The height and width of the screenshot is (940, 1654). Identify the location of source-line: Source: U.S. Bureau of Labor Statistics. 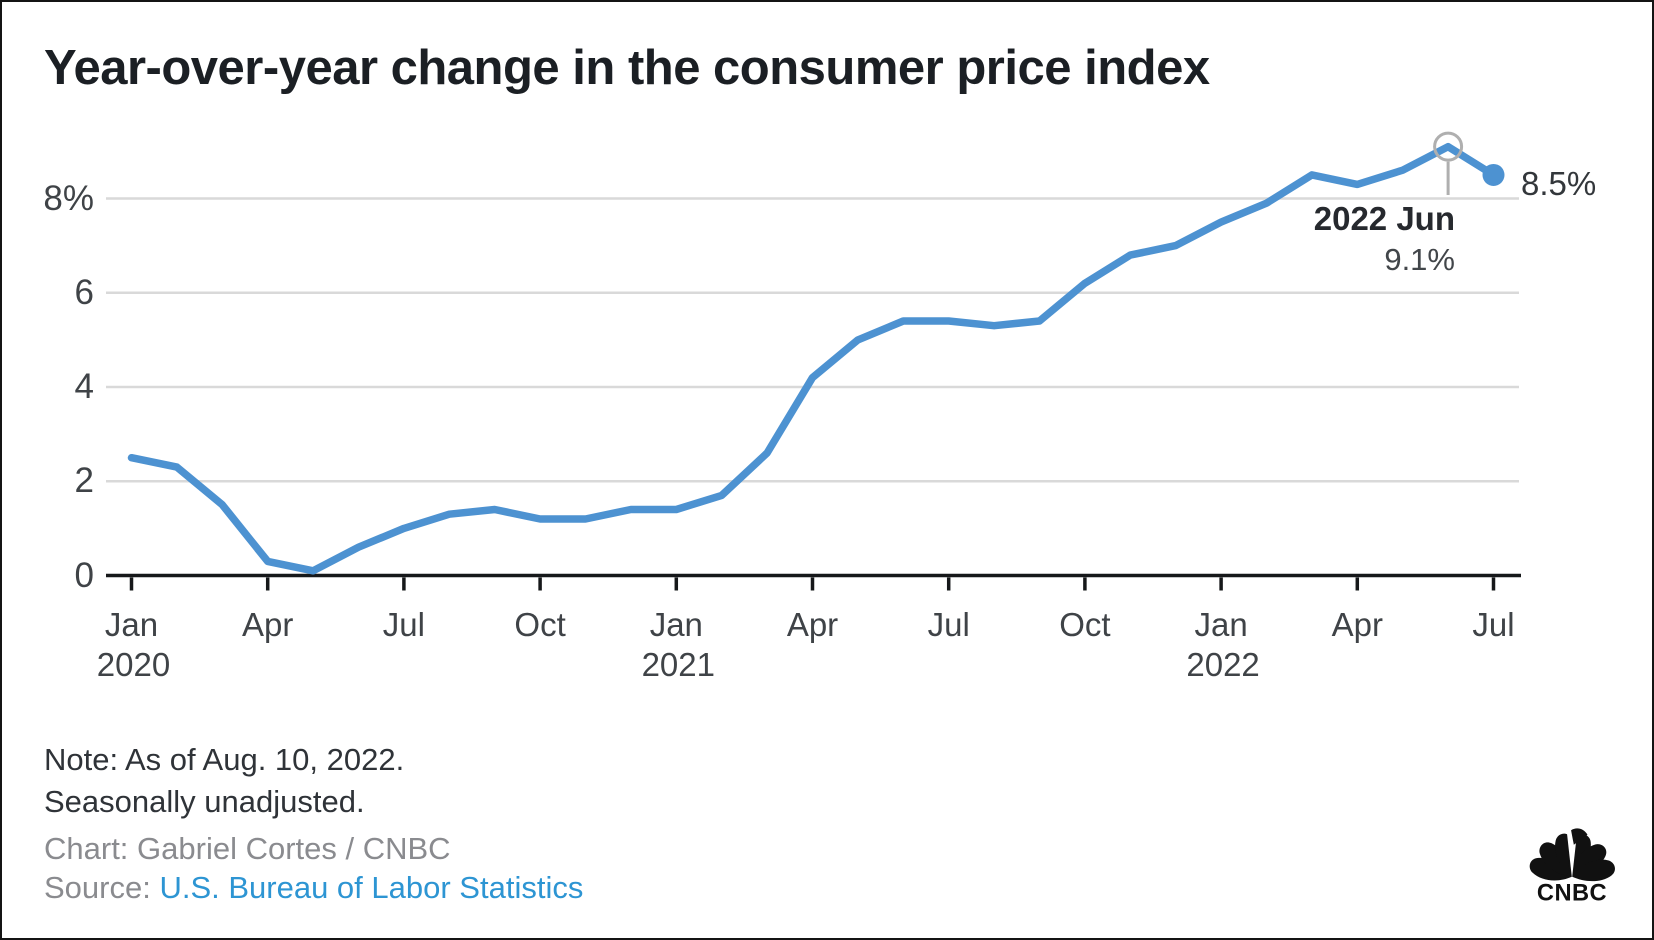
(313, 888).